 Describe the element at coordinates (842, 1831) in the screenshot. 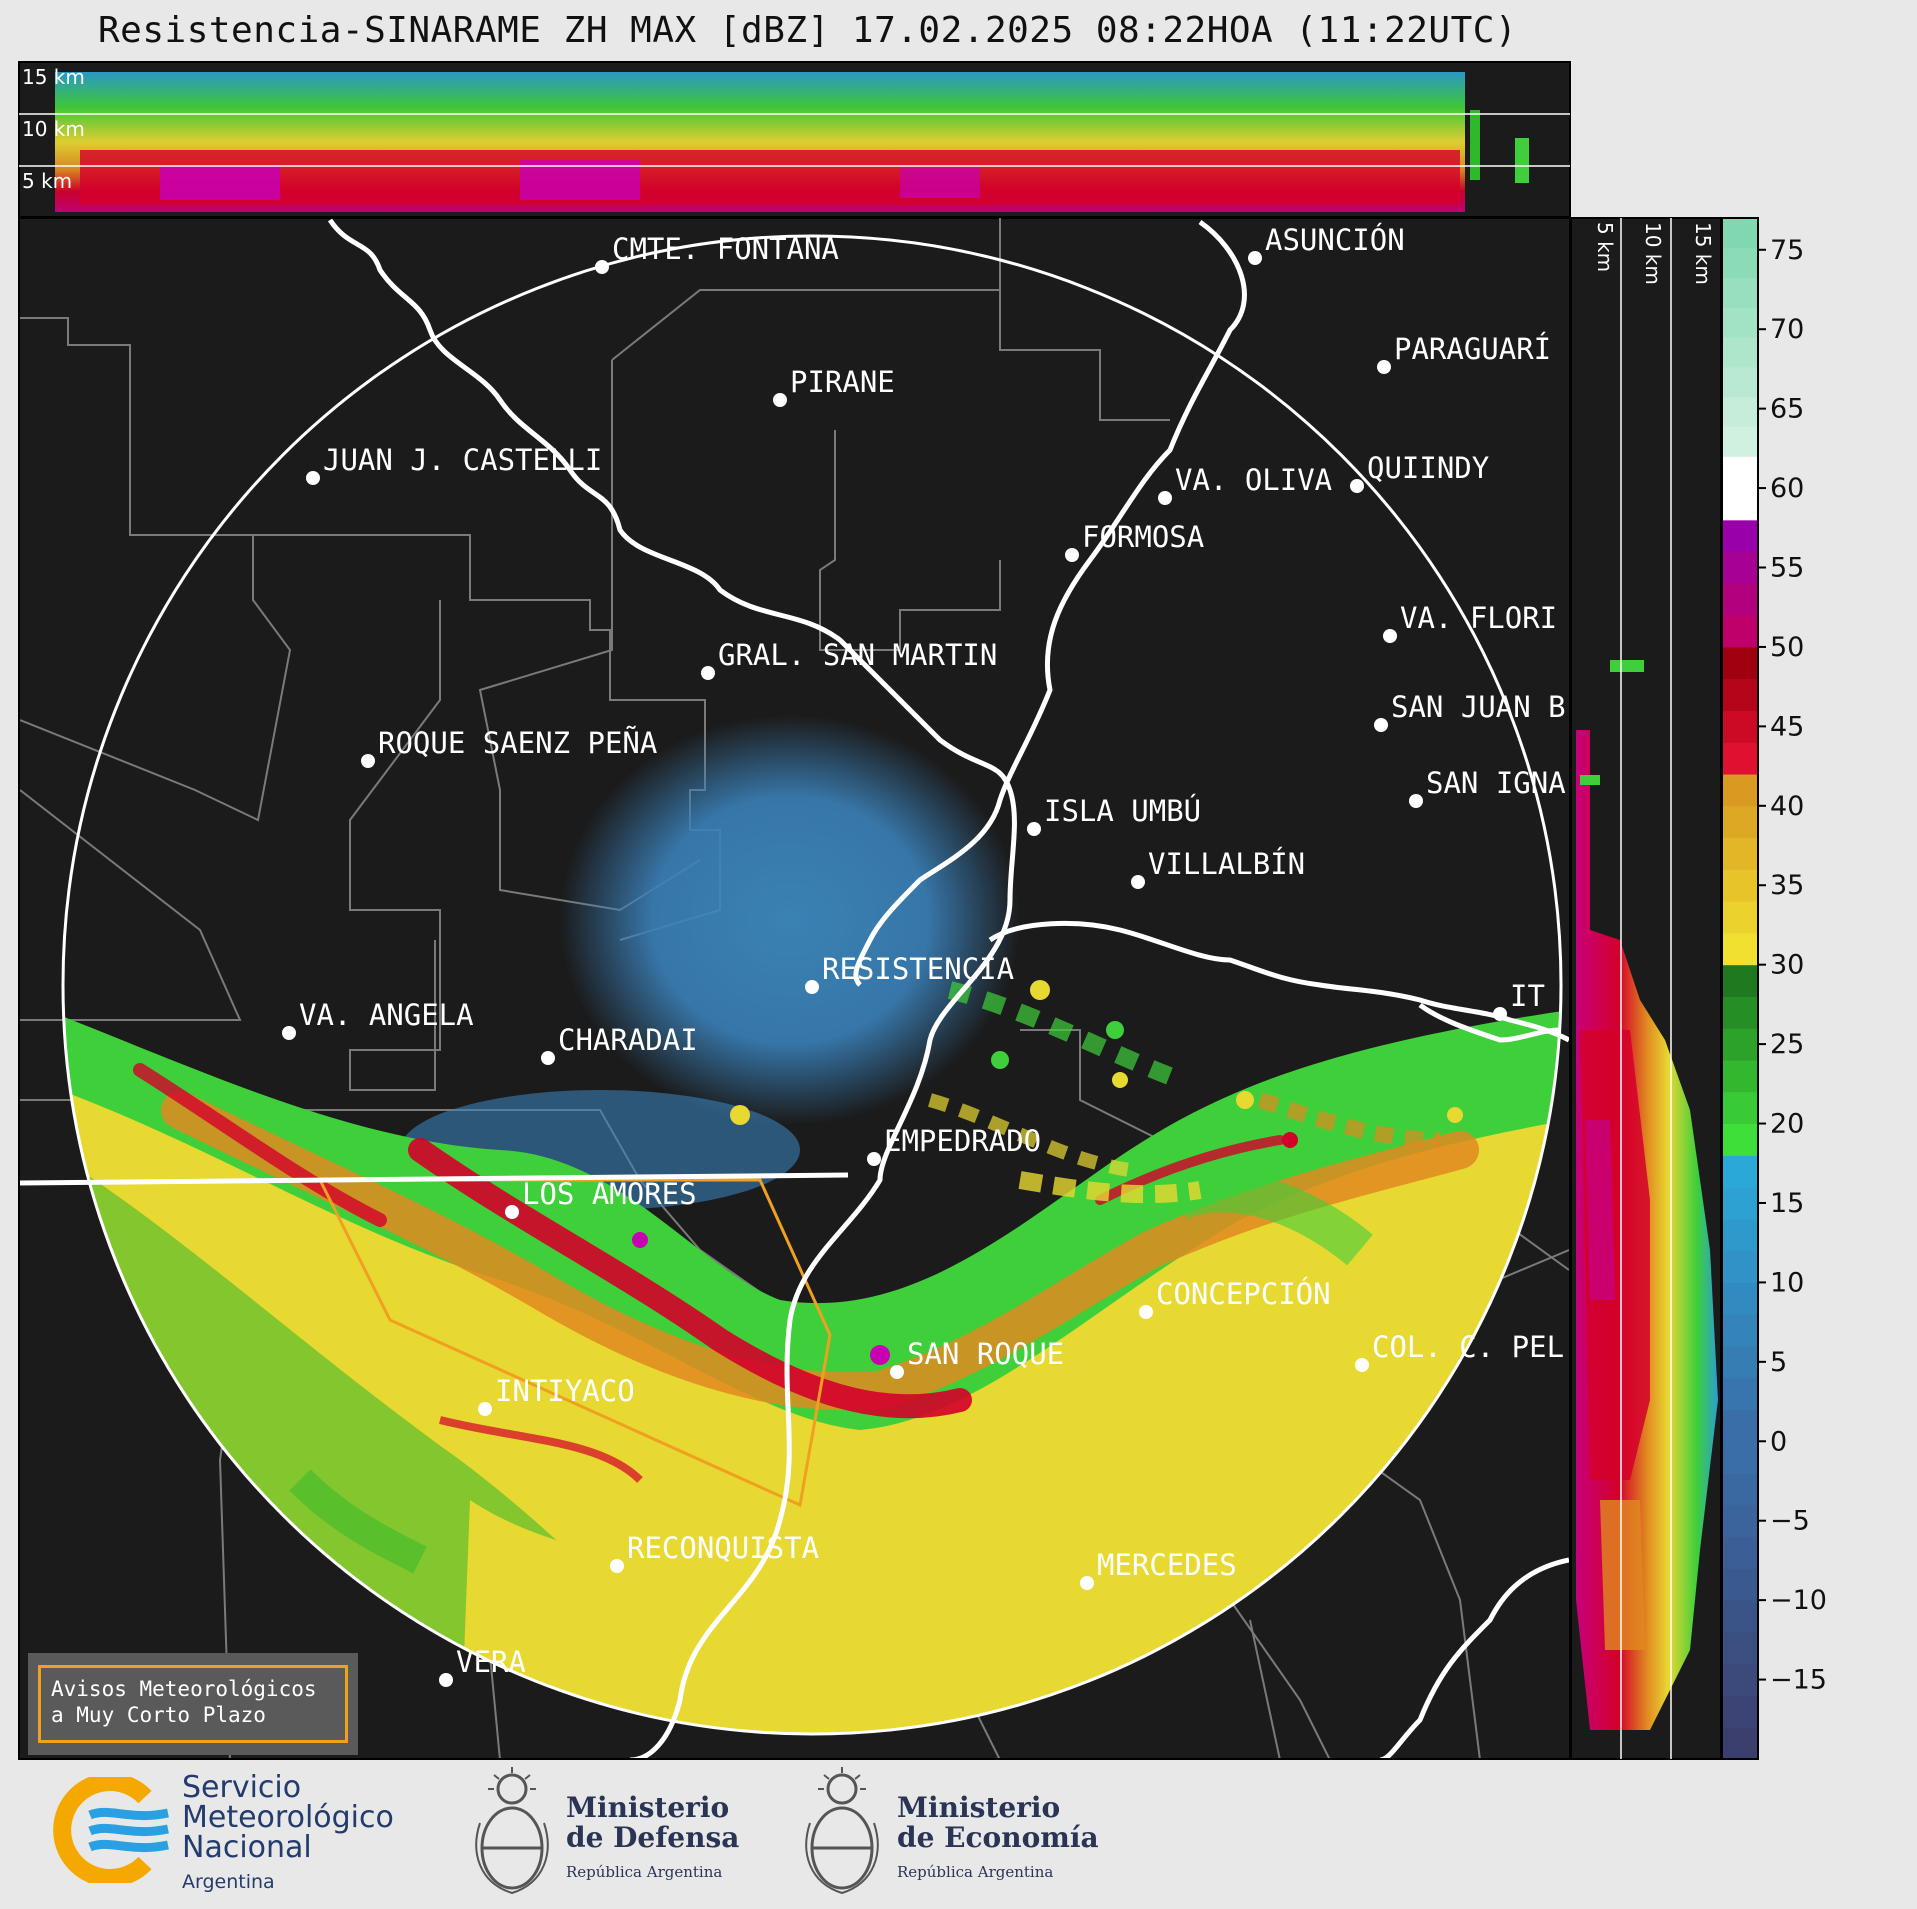

I see `coat-of-arms-icon` at that location.